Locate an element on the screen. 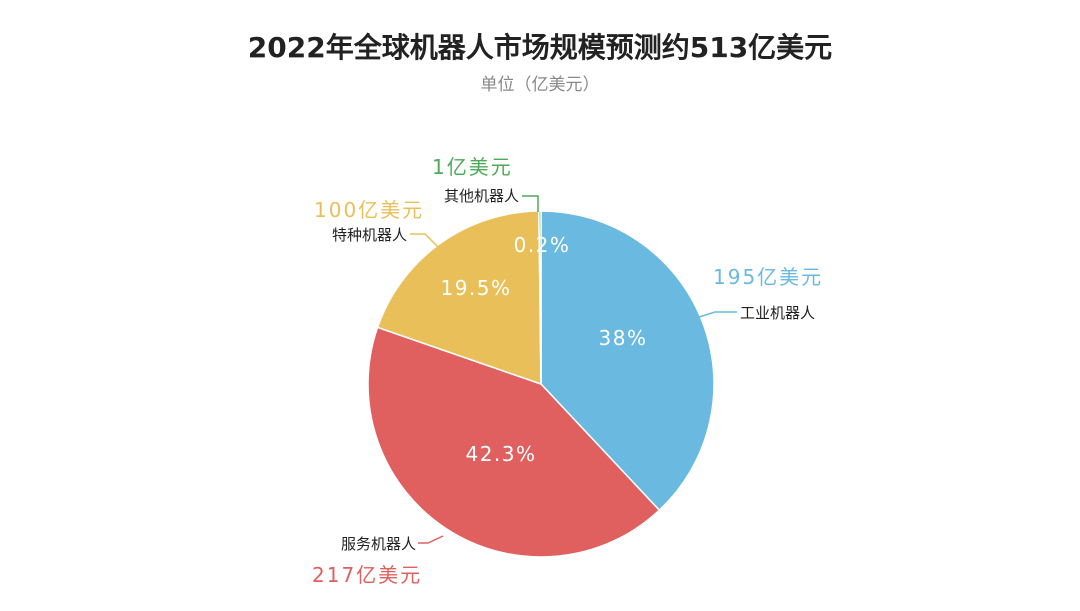 The height and width of the screenshot is (611, 1080). leader-line-industrial is located at coordinates (716, 315).